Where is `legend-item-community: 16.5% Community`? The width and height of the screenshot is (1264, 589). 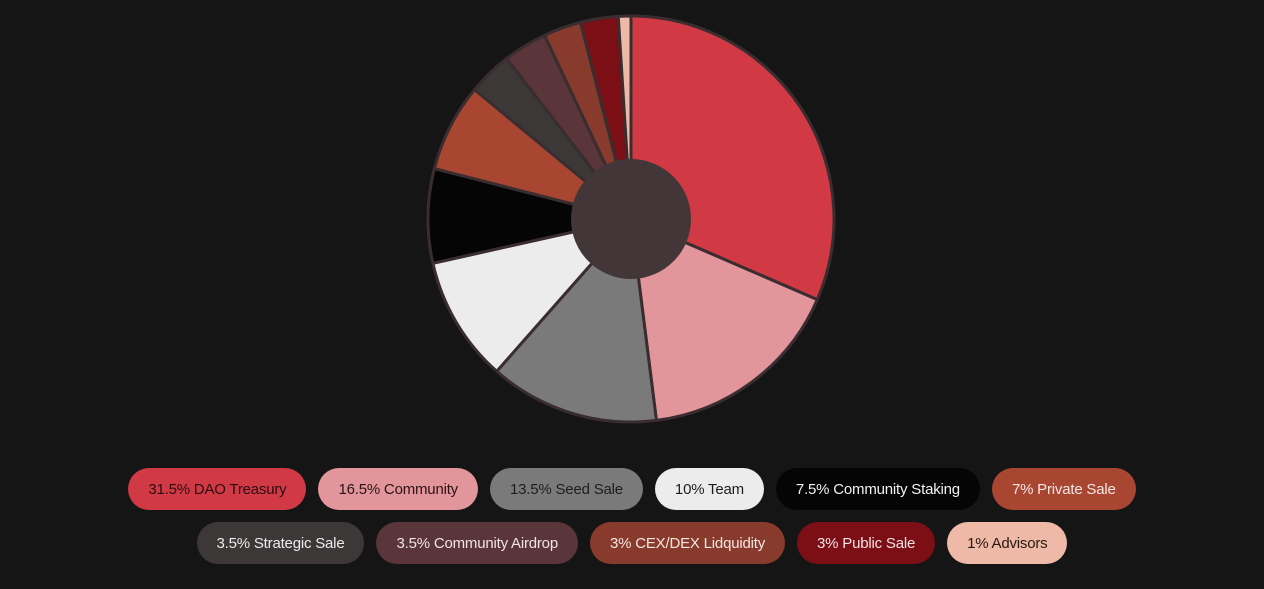 legend-item-community: 16.5% Community is located at coordinates (398, 489).